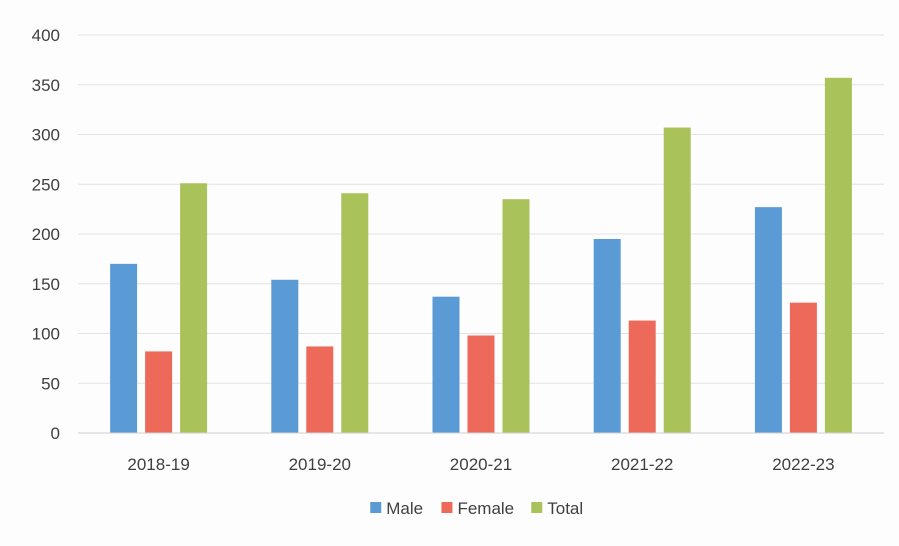  What do you see at coordinates (46, 184) in the screenshot?
I see `y-tick-label: 250` at bounding box center [46, 184].